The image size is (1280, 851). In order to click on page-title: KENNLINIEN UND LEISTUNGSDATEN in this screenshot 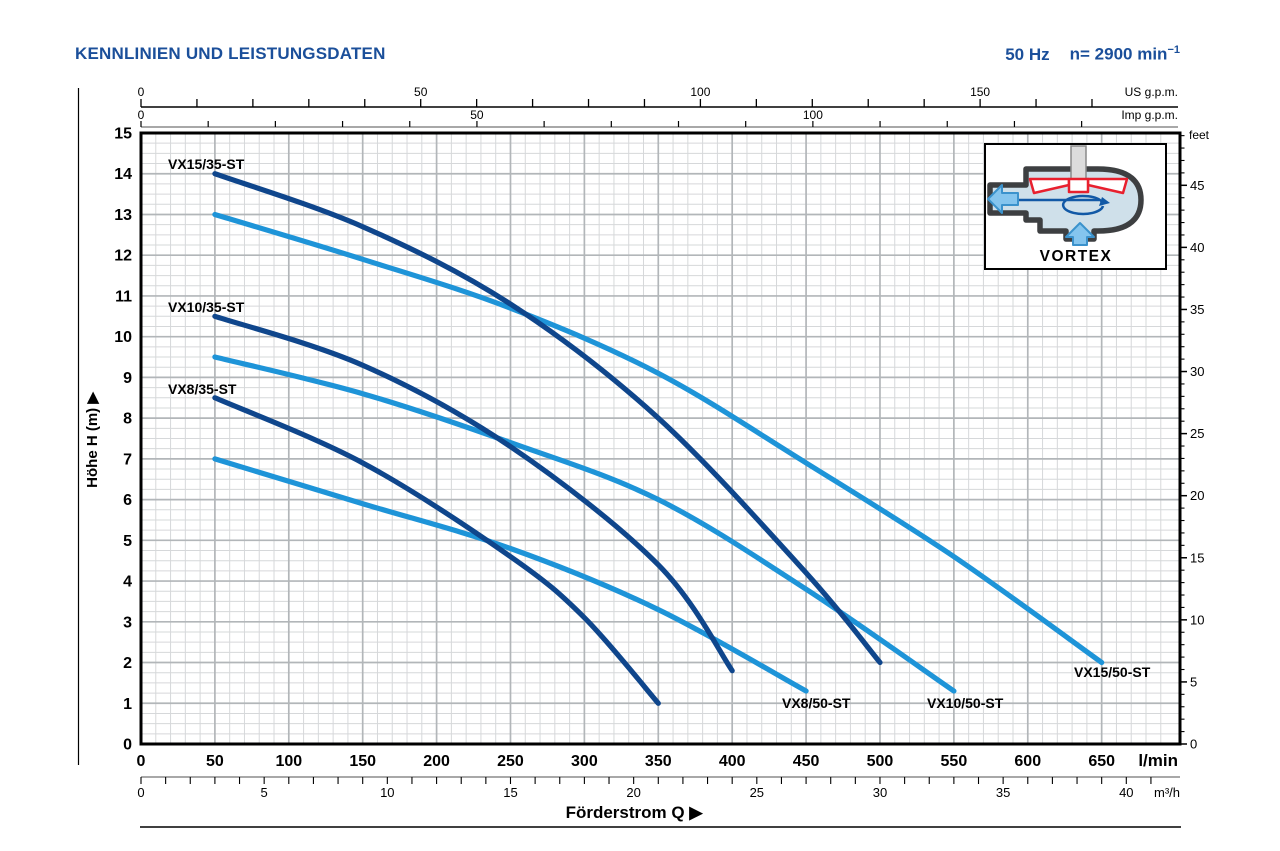, I will do `click(230, 53)`.